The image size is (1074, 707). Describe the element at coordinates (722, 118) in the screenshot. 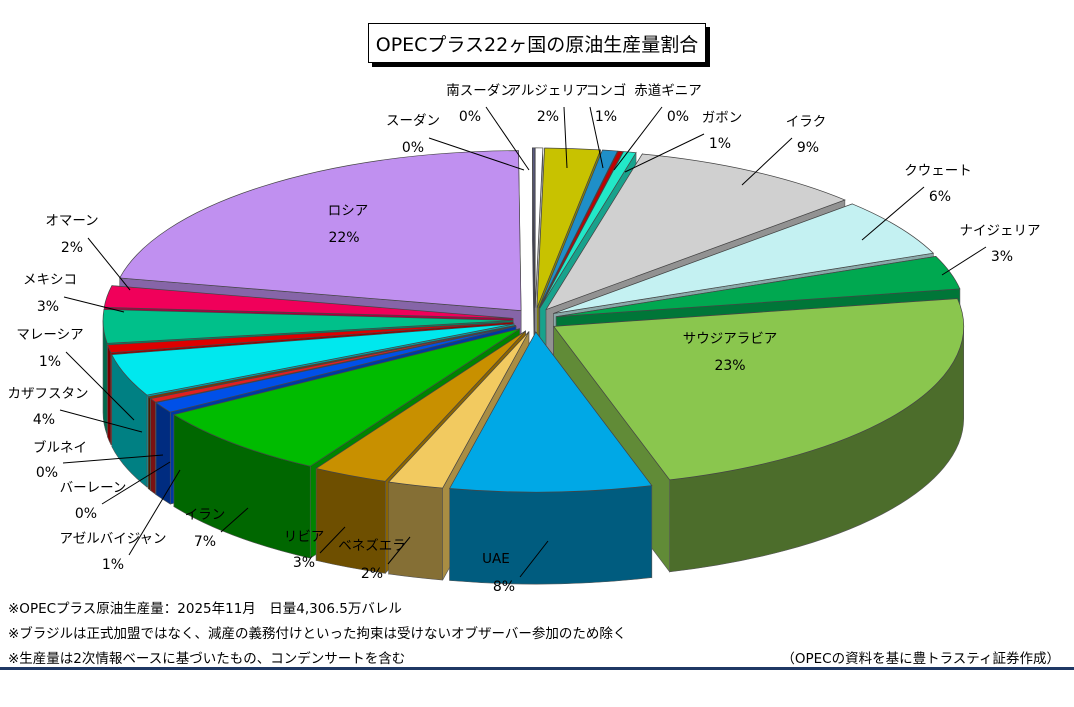

I see `slice-name-label: ガボン` at that location.